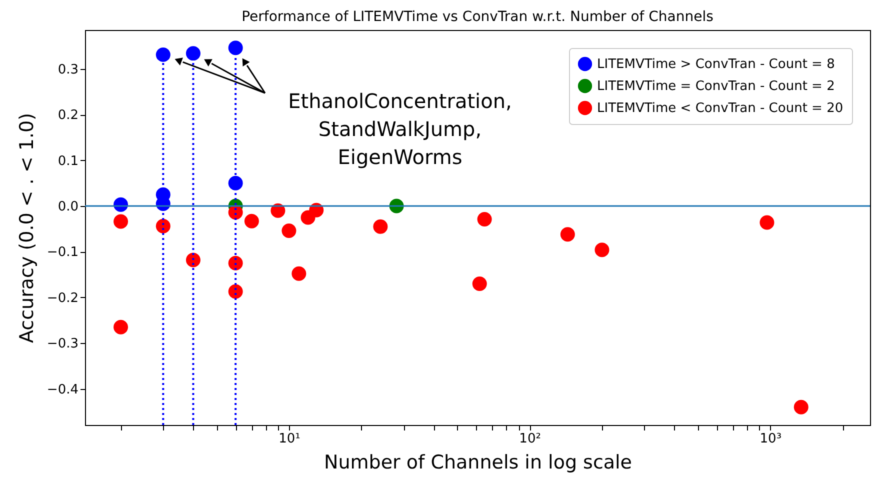  Describe the element at coordinates (68, 70) in the screenshot. I see `y-tick-label: 0.3` at that location.